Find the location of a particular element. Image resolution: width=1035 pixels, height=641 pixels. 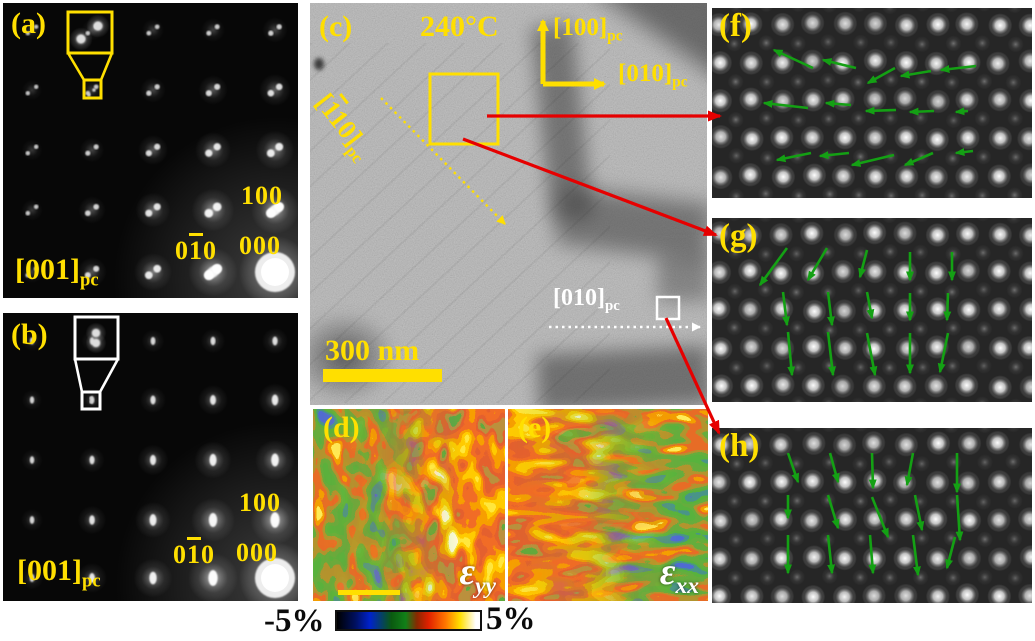

white-roi-box is located at coordinates (668, 308).